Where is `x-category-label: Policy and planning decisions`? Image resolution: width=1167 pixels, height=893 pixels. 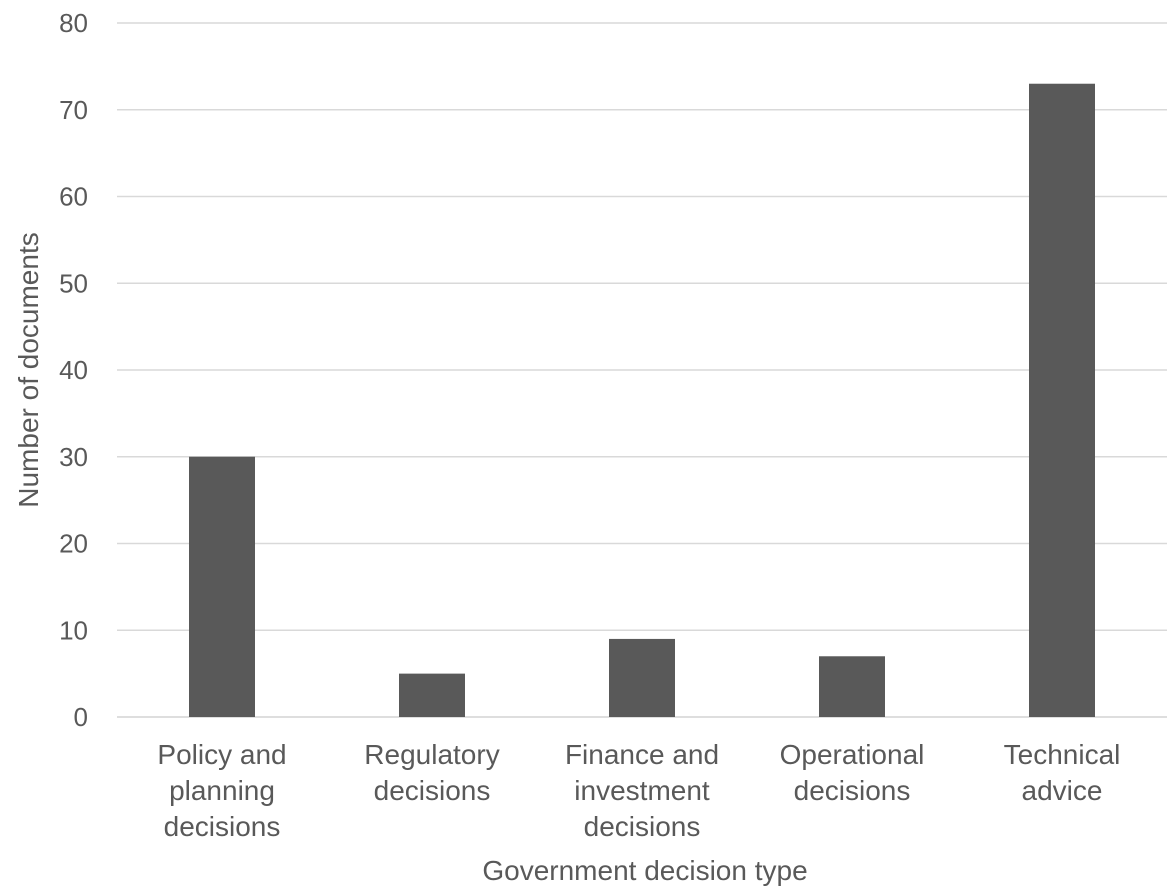 x-category-label: Policy and planning decisions is located at coordinates (221, 790).